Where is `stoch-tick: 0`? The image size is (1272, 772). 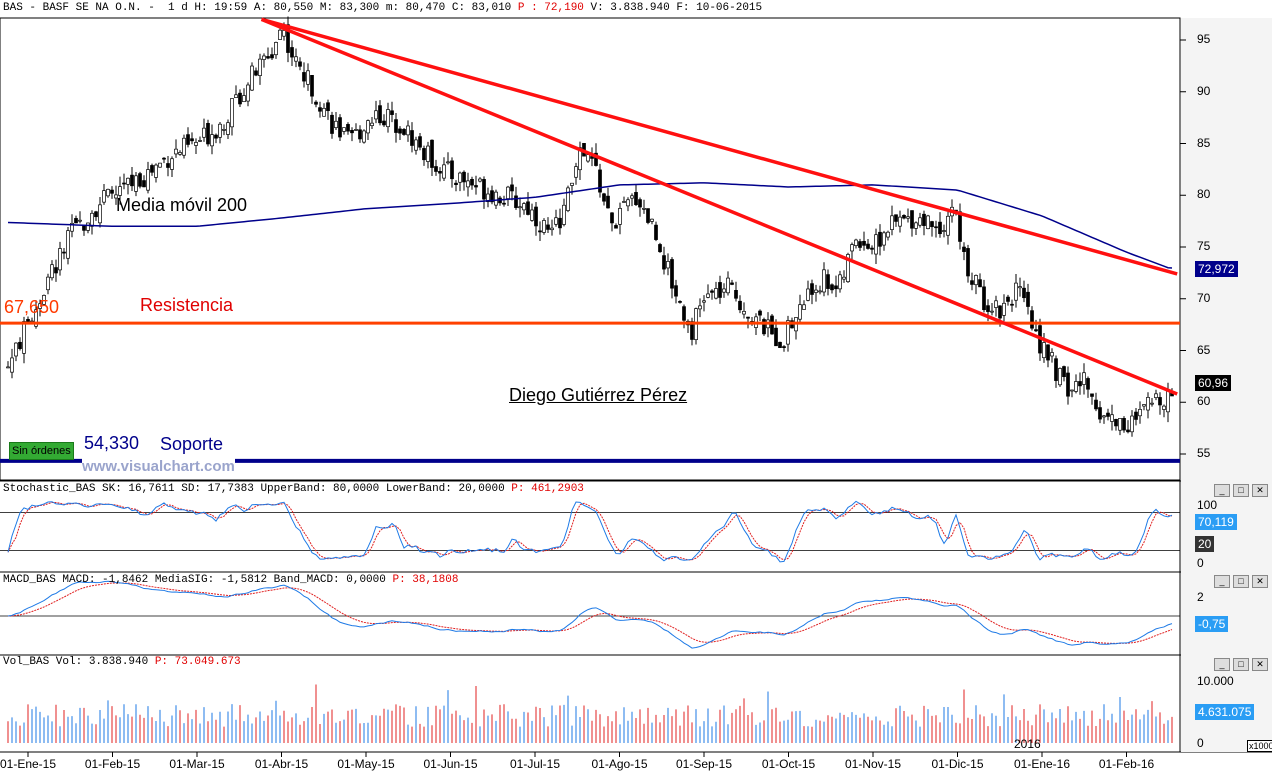
stoch-tick: 0 is located at coordinates (1200, 563).